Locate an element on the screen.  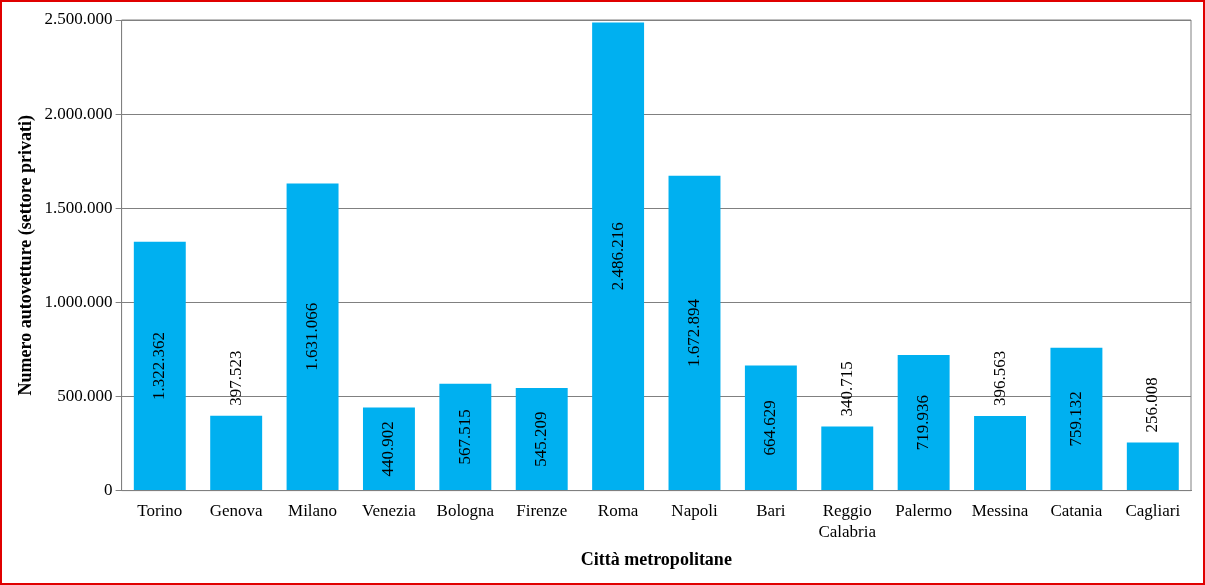
x-tick-label: Firenze is located at coordinates (542, 511).